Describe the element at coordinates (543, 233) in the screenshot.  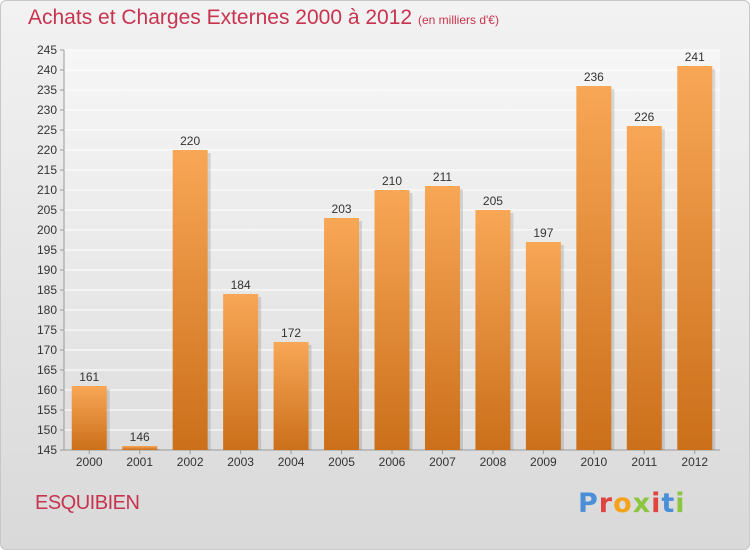
I see `bar-value-label: 197` at that location.